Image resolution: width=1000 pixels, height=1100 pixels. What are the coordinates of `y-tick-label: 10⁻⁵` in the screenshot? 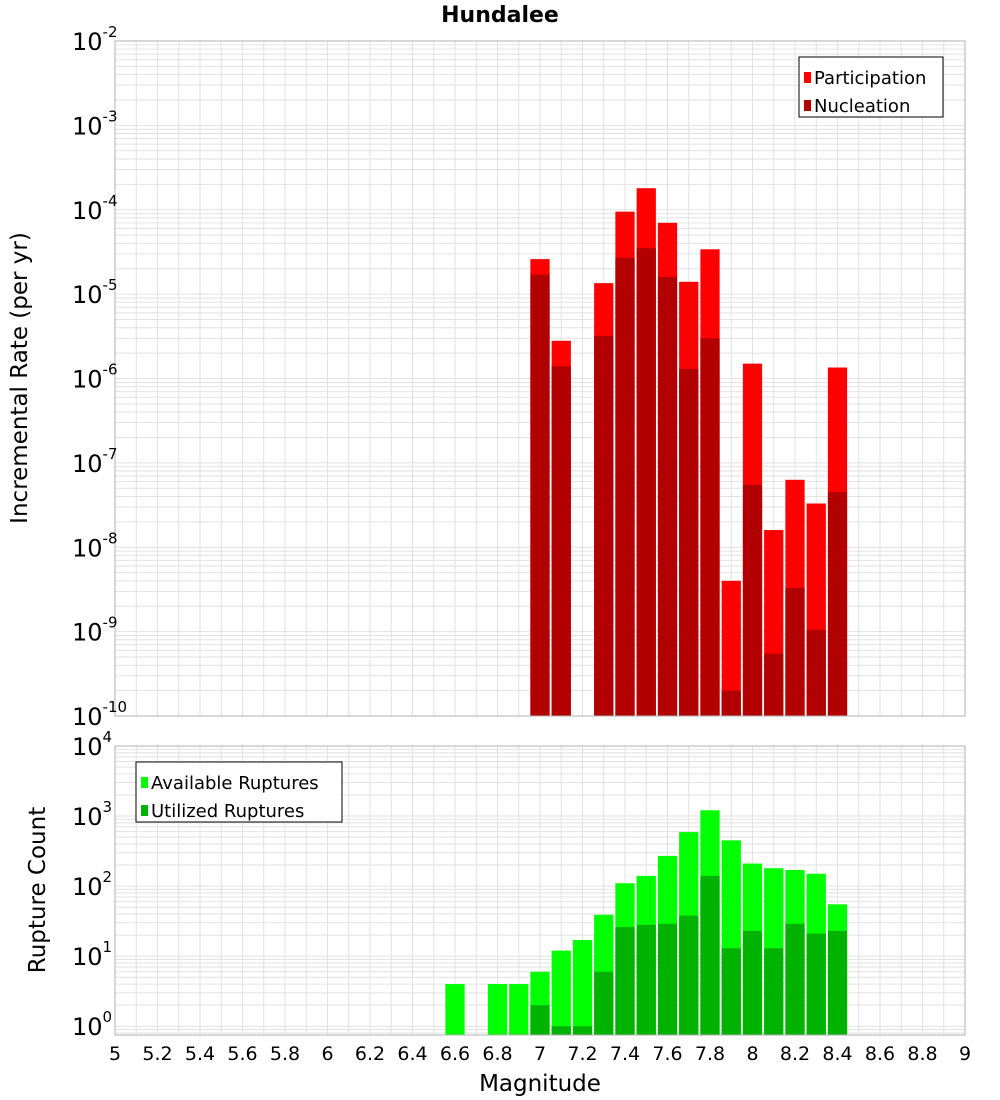 It's located at (95, 292).